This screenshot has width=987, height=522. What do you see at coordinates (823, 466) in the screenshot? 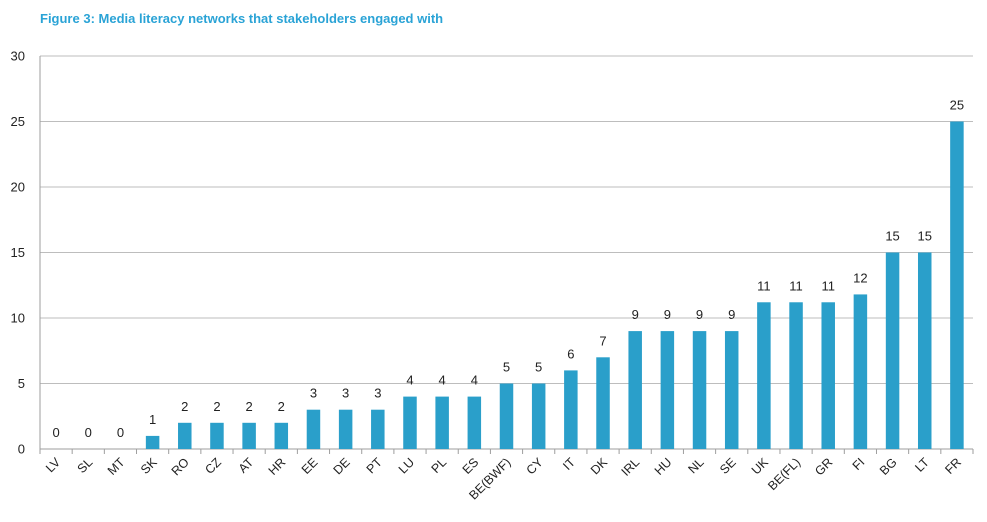
I see `x-tick-label: GR` at bounding box center [823, 466].